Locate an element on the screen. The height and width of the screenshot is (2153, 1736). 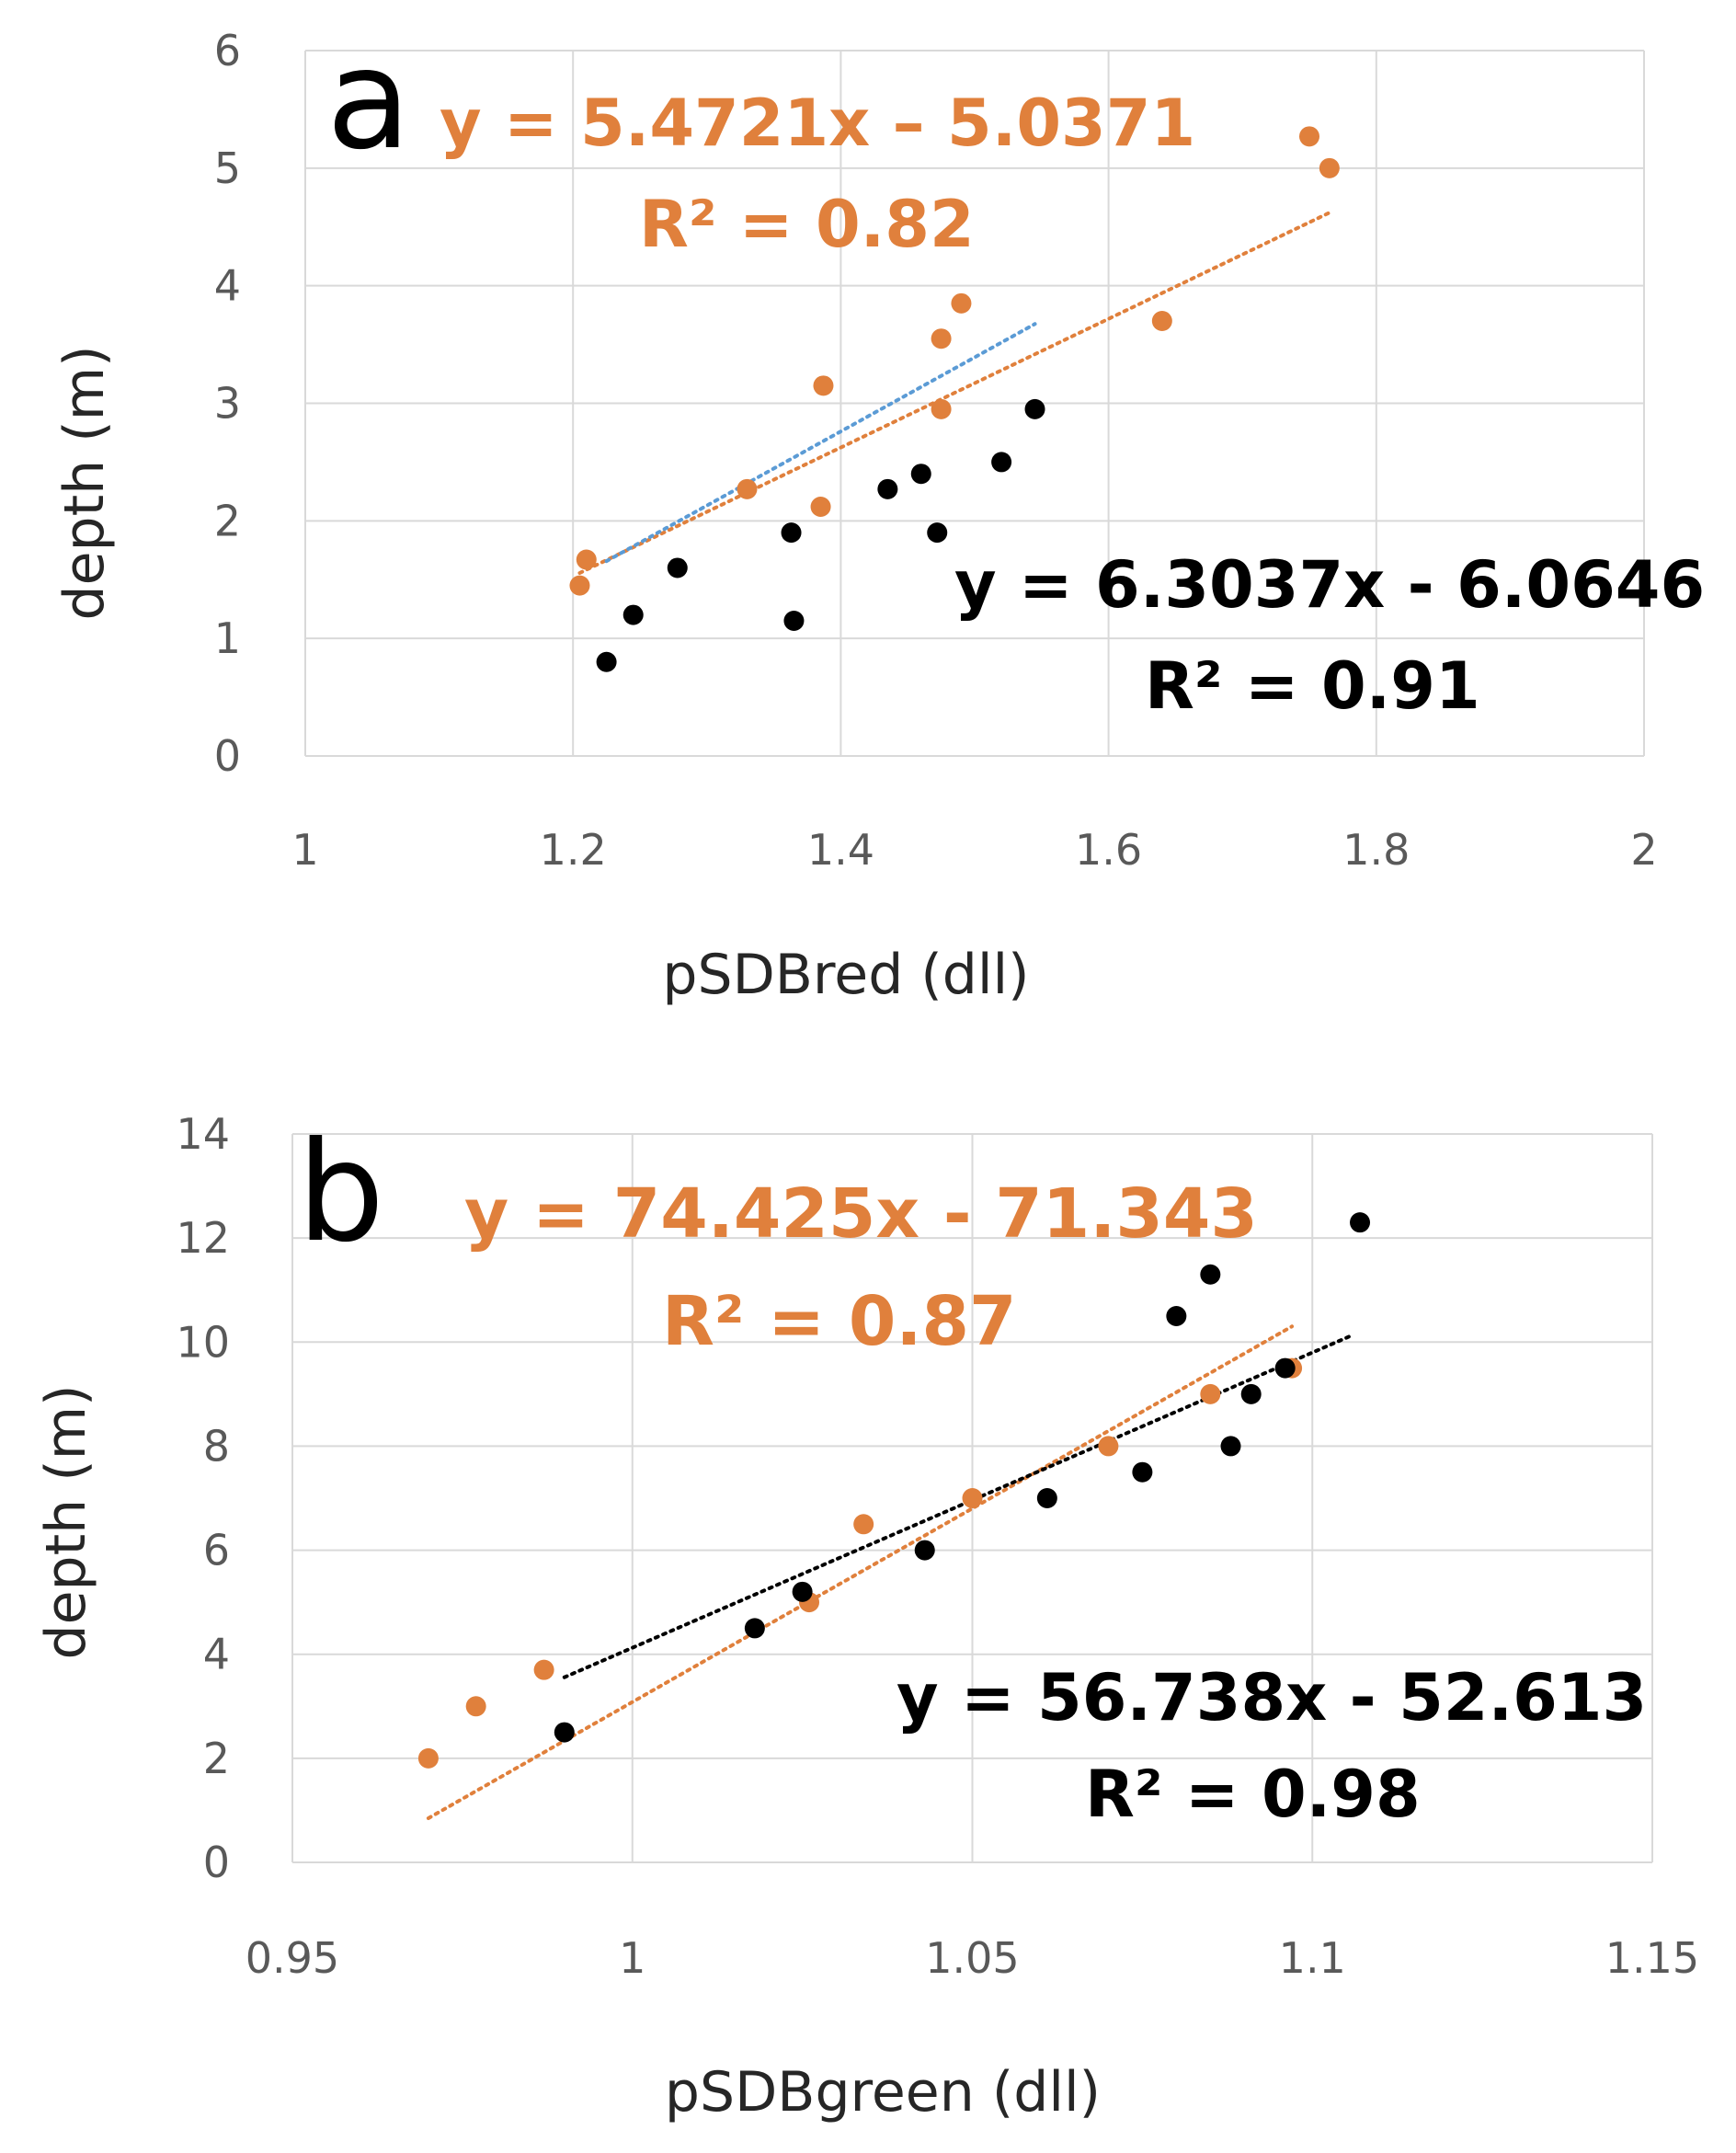
r2-orange-b: R² = 0.87 is located at coordinates (839, 1321).